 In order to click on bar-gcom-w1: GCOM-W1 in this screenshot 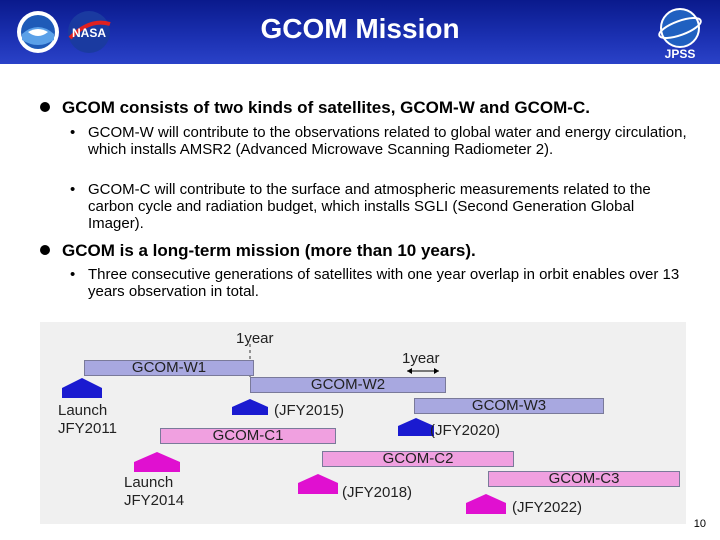, I will do `click(169, 368)`.